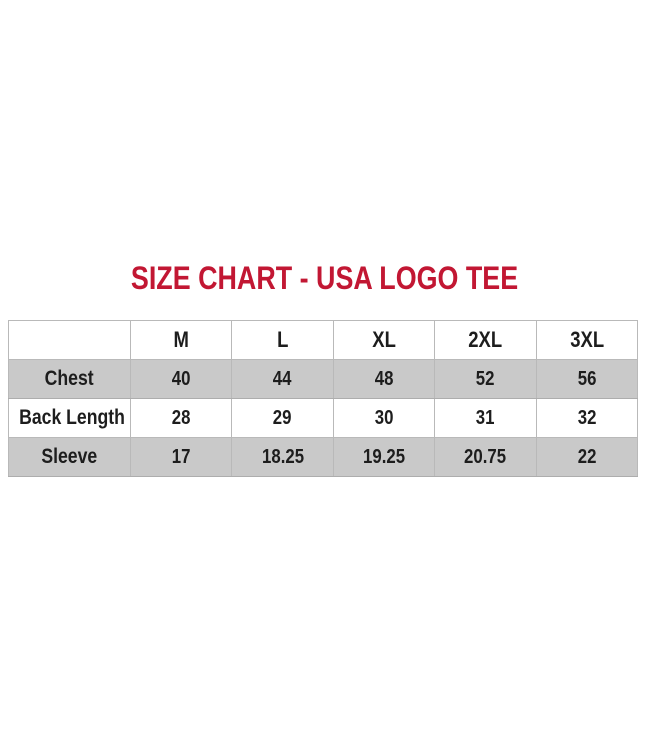  I want to click on measurement-cell: 44, so click(282, 379).